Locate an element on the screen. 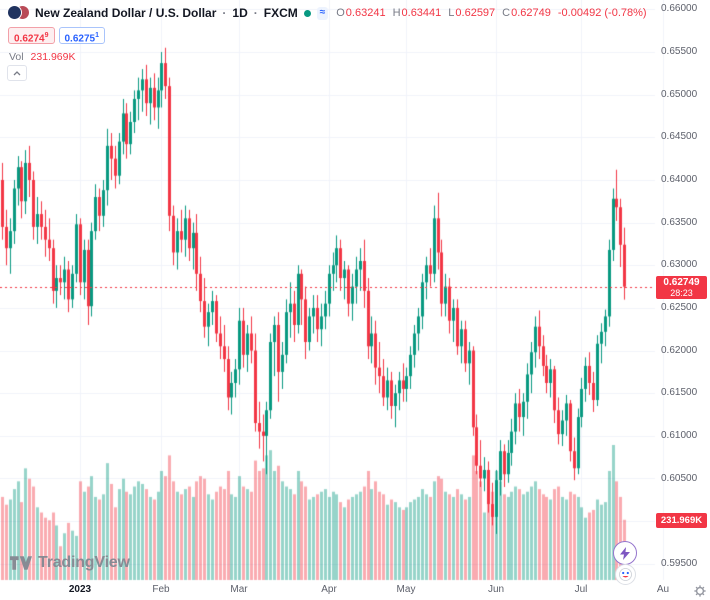  price-axis-label: 0.65000 is located at coordinates (679, 94).